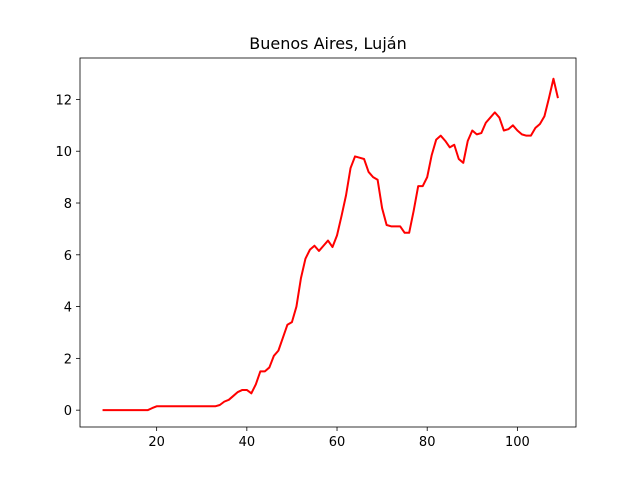 The image size is (640, 480). Describe the element at coordinates (247, 442) in the screenshot. I see `x-tick-label: 40` at that location.